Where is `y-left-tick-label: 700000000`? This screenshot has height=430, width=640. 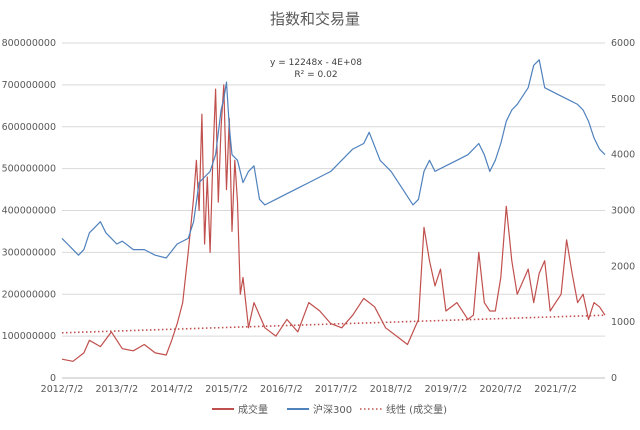
y-left-tick-label: 700000000 is located at coordinates (29, 85).